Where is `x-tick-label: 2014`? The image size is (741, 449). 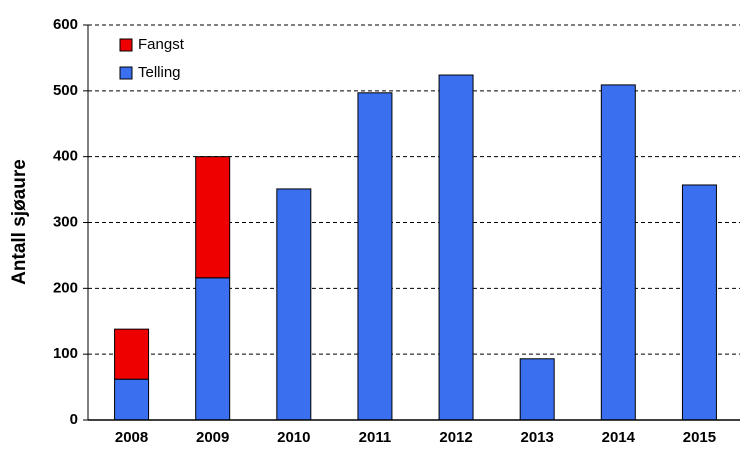
x-tick-label: 2014 is located at coordinates (619, 437).